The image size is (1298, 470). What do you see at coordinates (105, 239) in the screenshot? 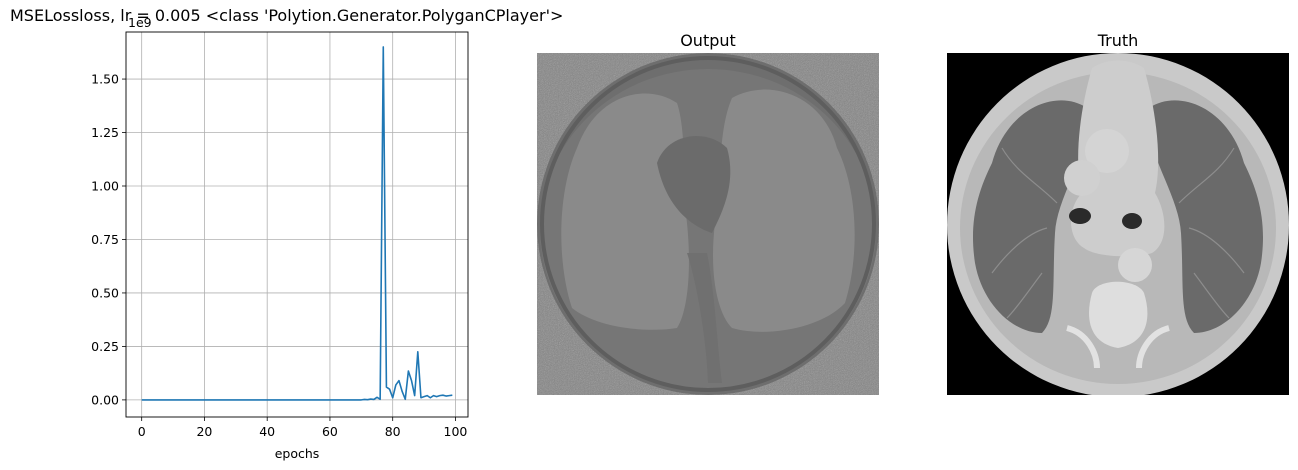
I see `y-tick-label: 0.75` at bounding box center [105, 239].